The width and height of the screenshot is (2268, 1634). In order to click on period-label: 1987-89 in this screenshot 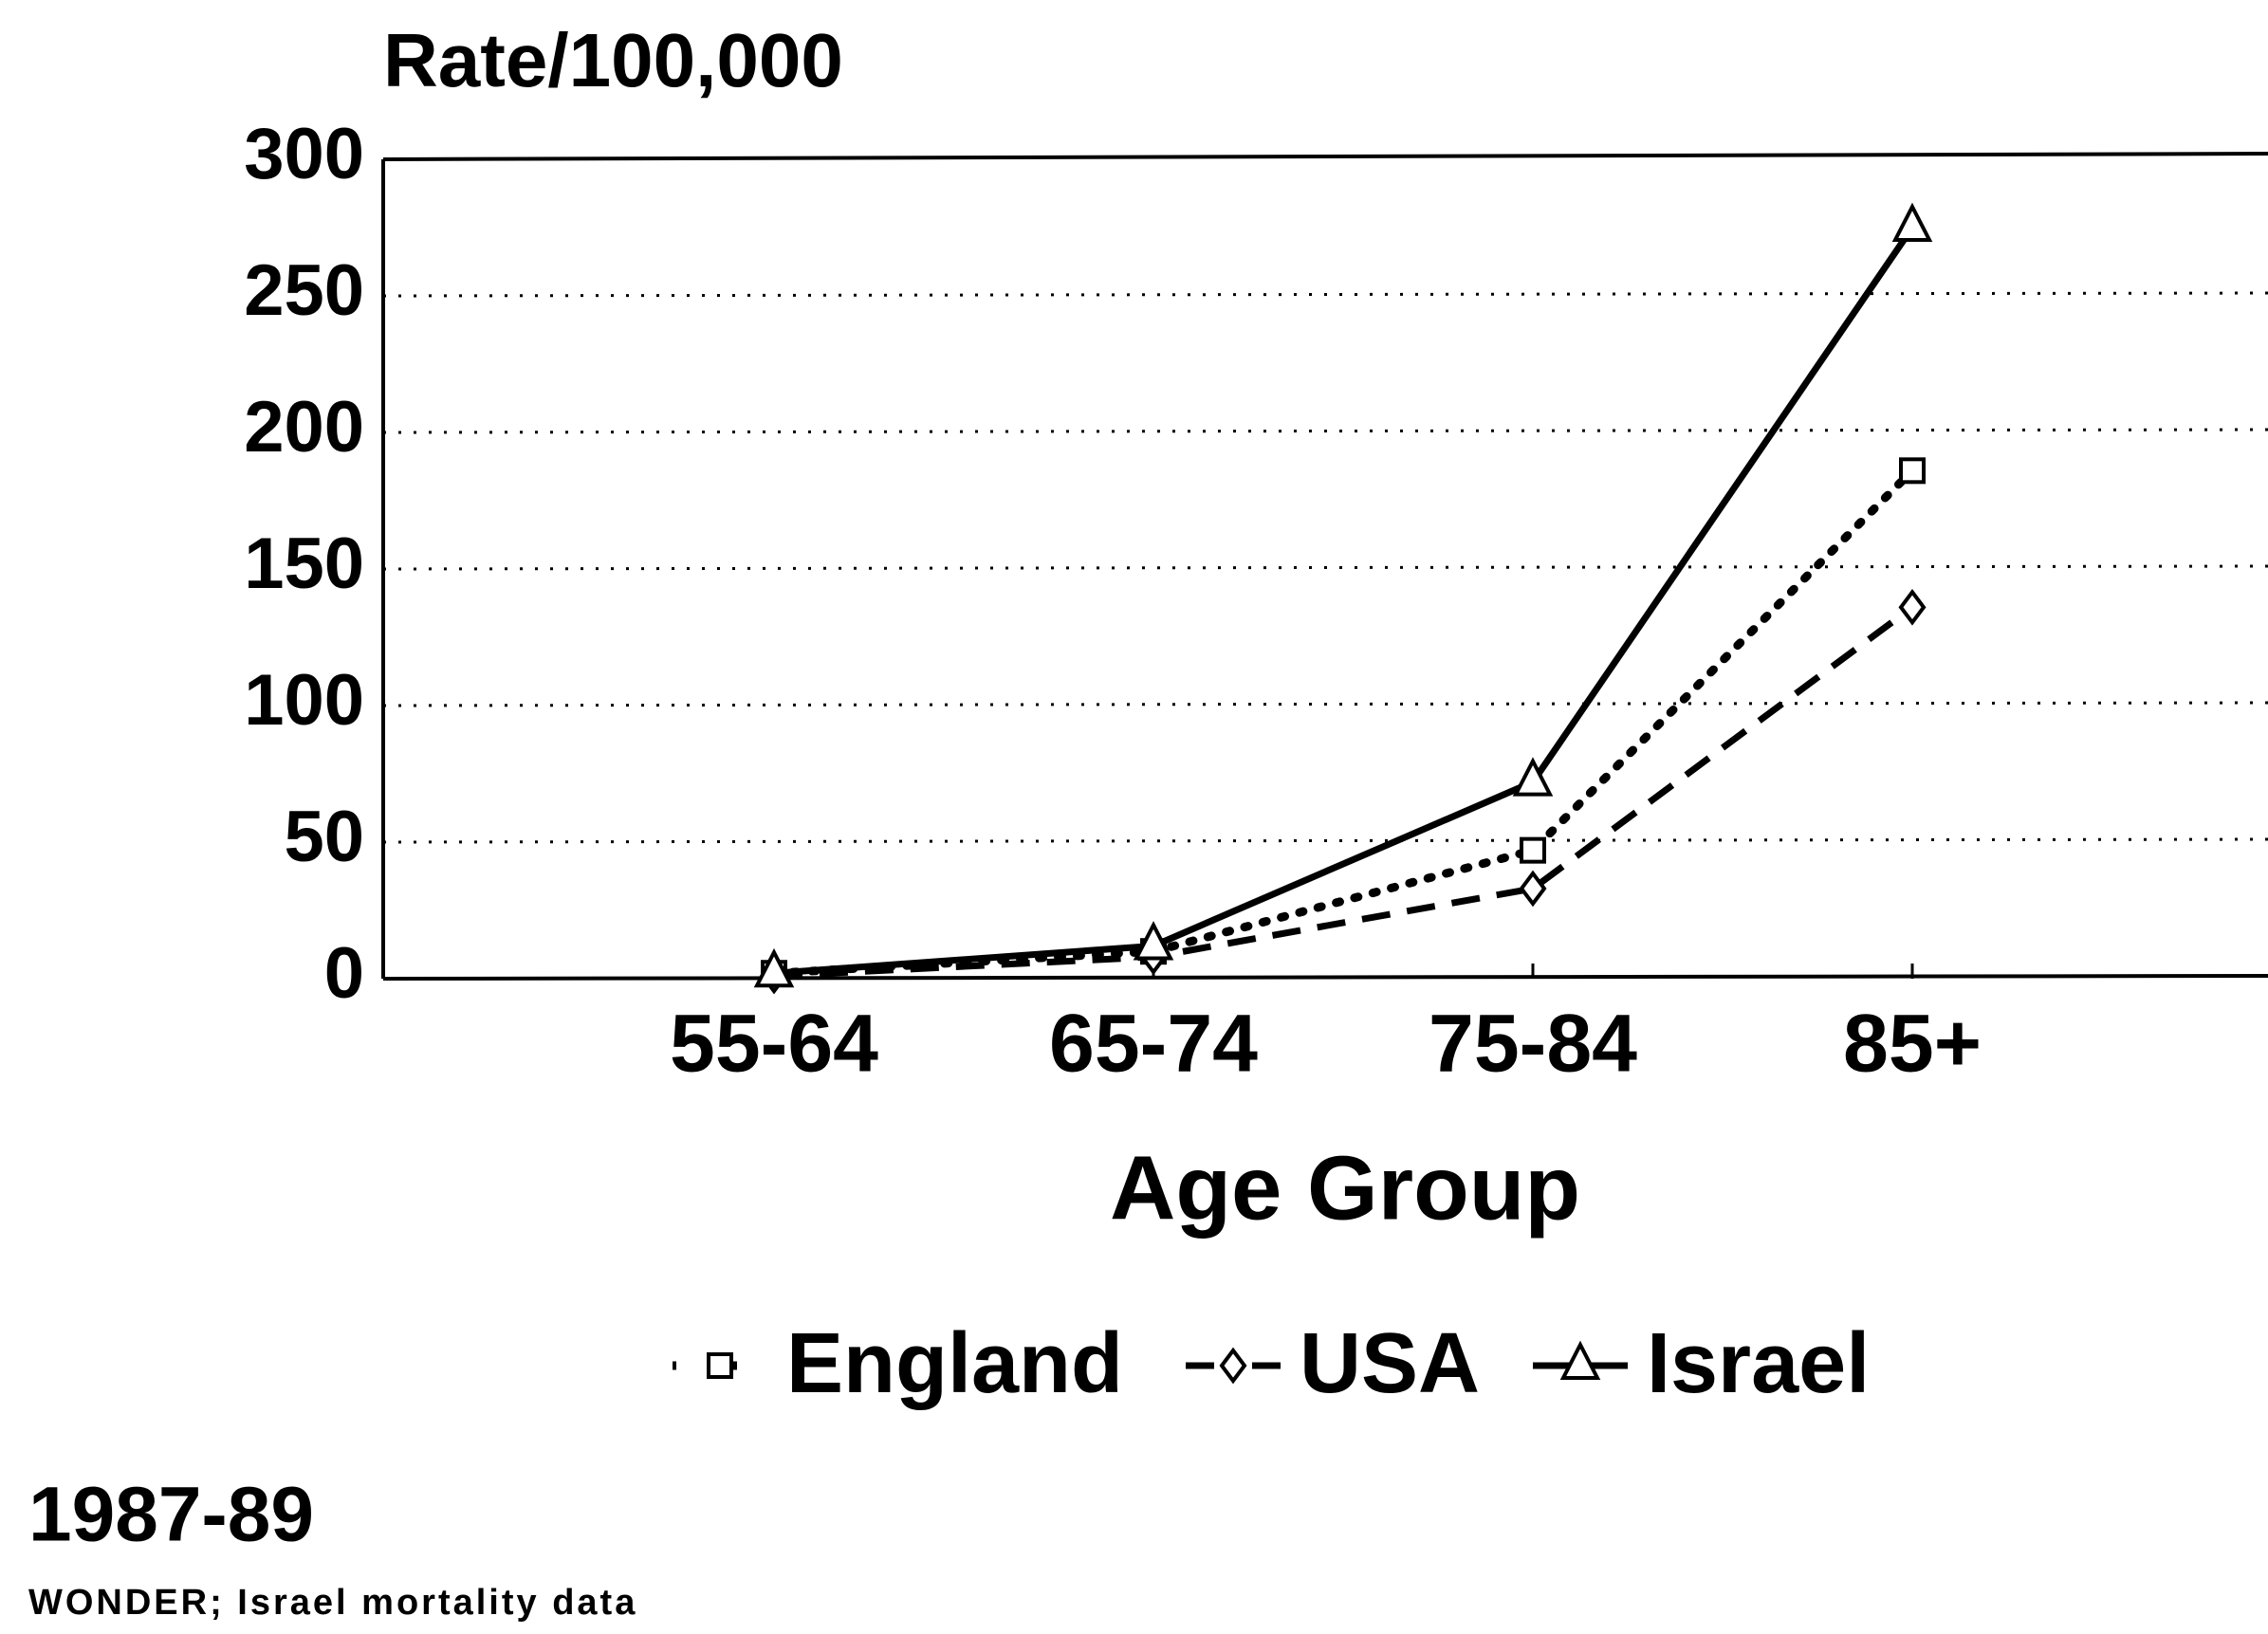, I will do `click(171, 1515)`.